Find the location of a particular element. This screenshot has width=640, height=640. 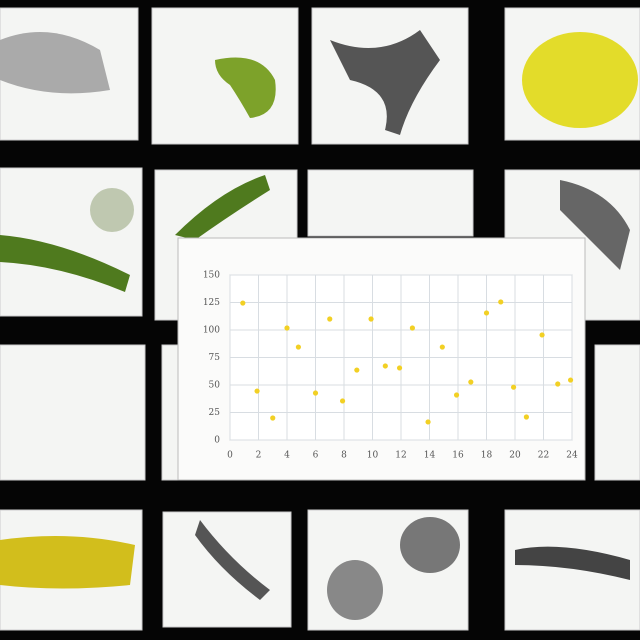

flower is located at coordinates (112, 210).